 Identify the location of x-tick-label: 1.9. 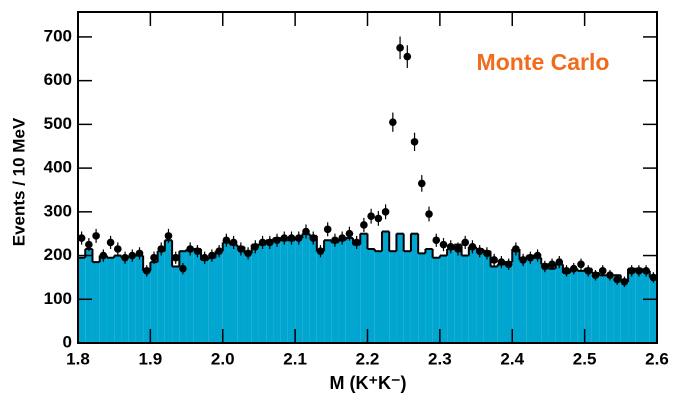
(151, 358).